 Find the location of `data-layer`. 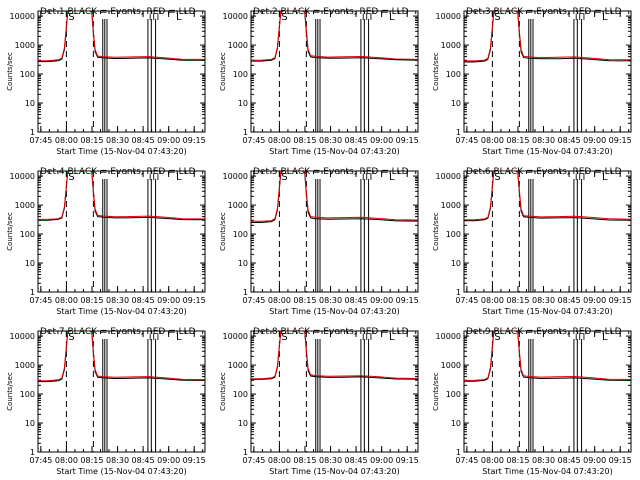

data-layer is located at coordinates (121, 391).